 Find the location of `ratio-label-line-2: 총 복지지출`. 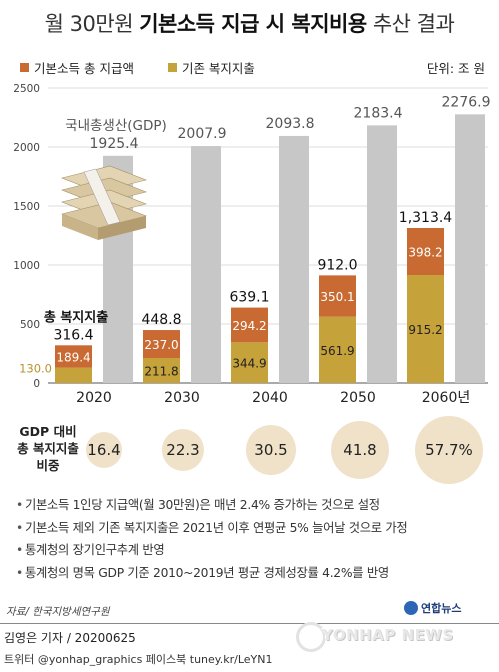

ratio-label-line-2: 총 복지지출 is located at coordinates (48, 448).